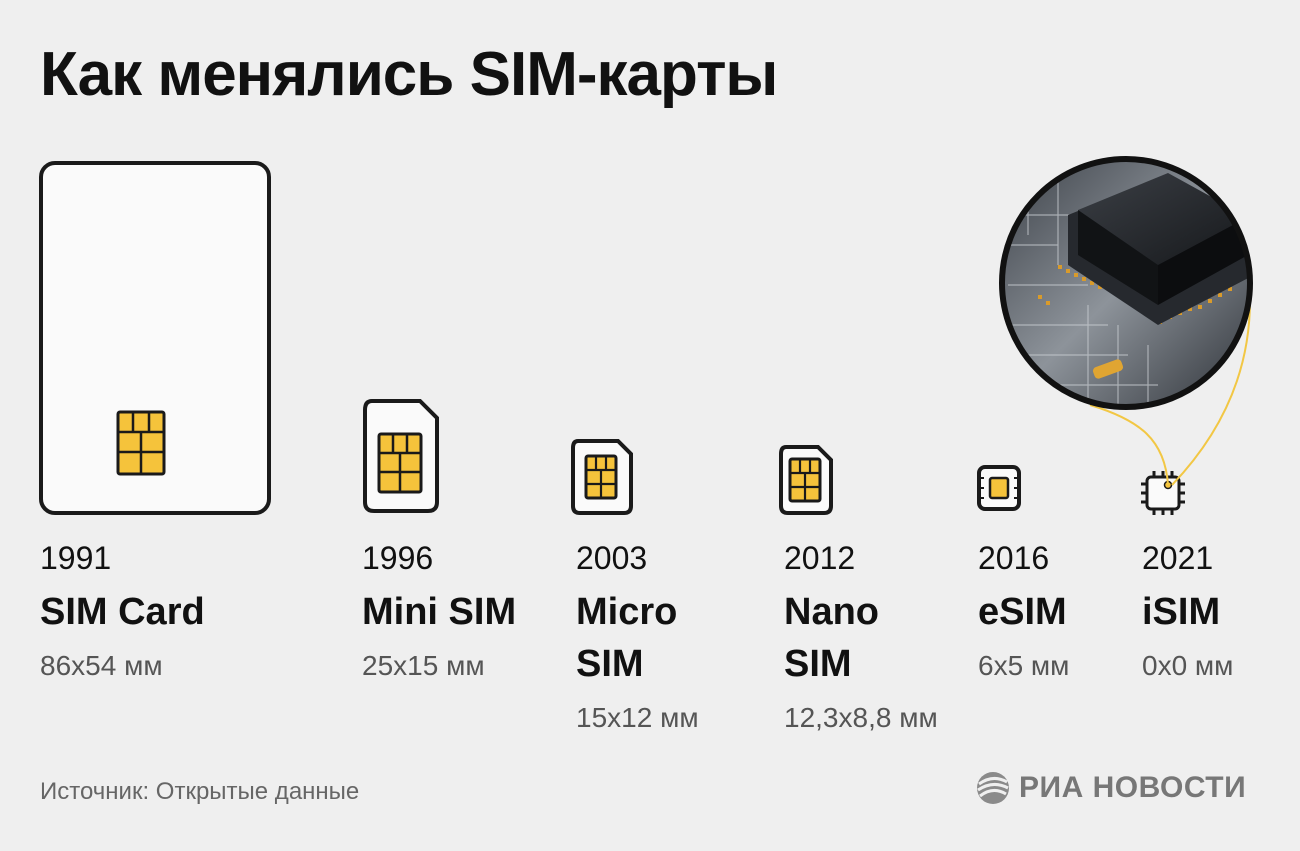 The height and width of the screenshot is (851, 1300). I want to click on micro-sim-icon, so click(602, 477).